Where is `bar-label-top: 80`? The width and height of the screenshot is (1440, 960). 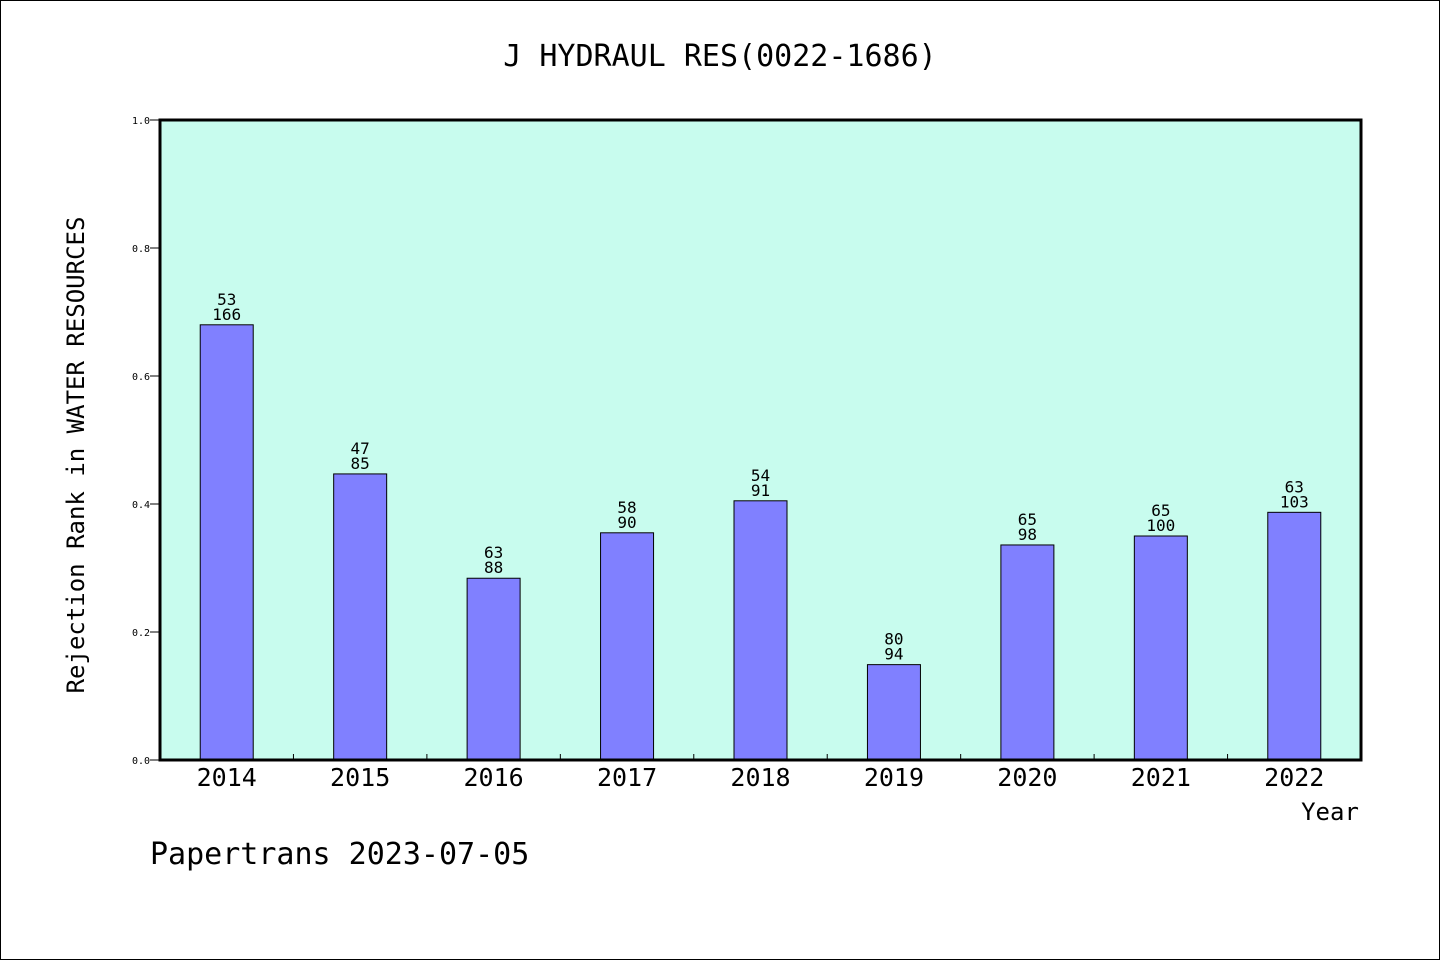 bar-label-top: 80 is located at coordinates (893, 639).